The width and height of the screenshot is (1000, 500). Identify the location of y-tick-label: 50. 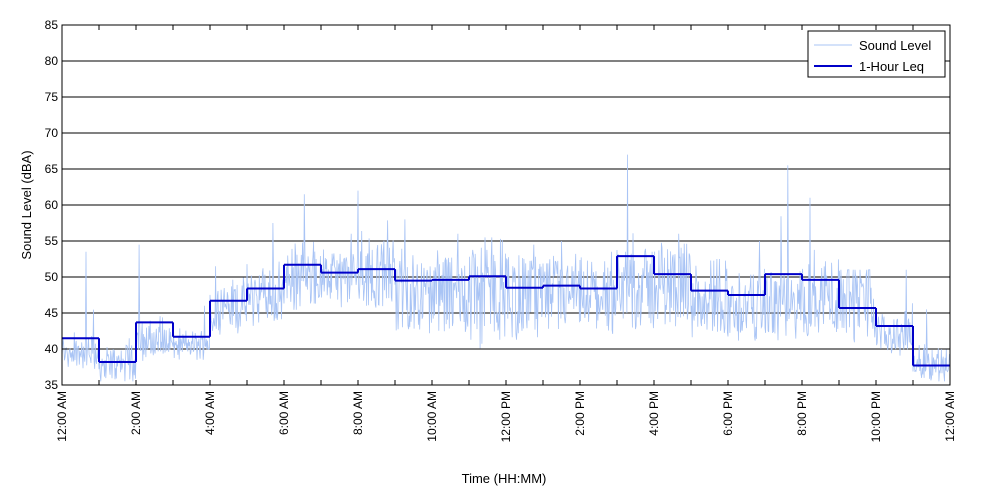
(52, 277).